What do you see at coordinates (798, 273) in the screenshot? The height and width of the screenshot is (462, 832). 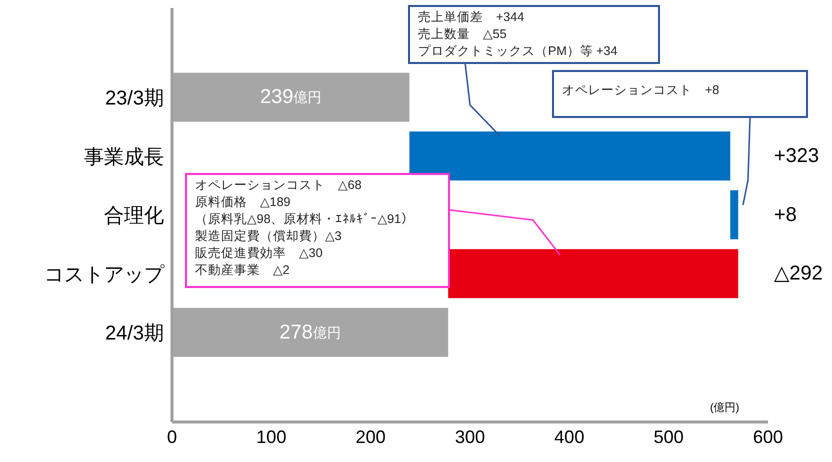 I see `data-label: △292` at bounding box center [798, 273].